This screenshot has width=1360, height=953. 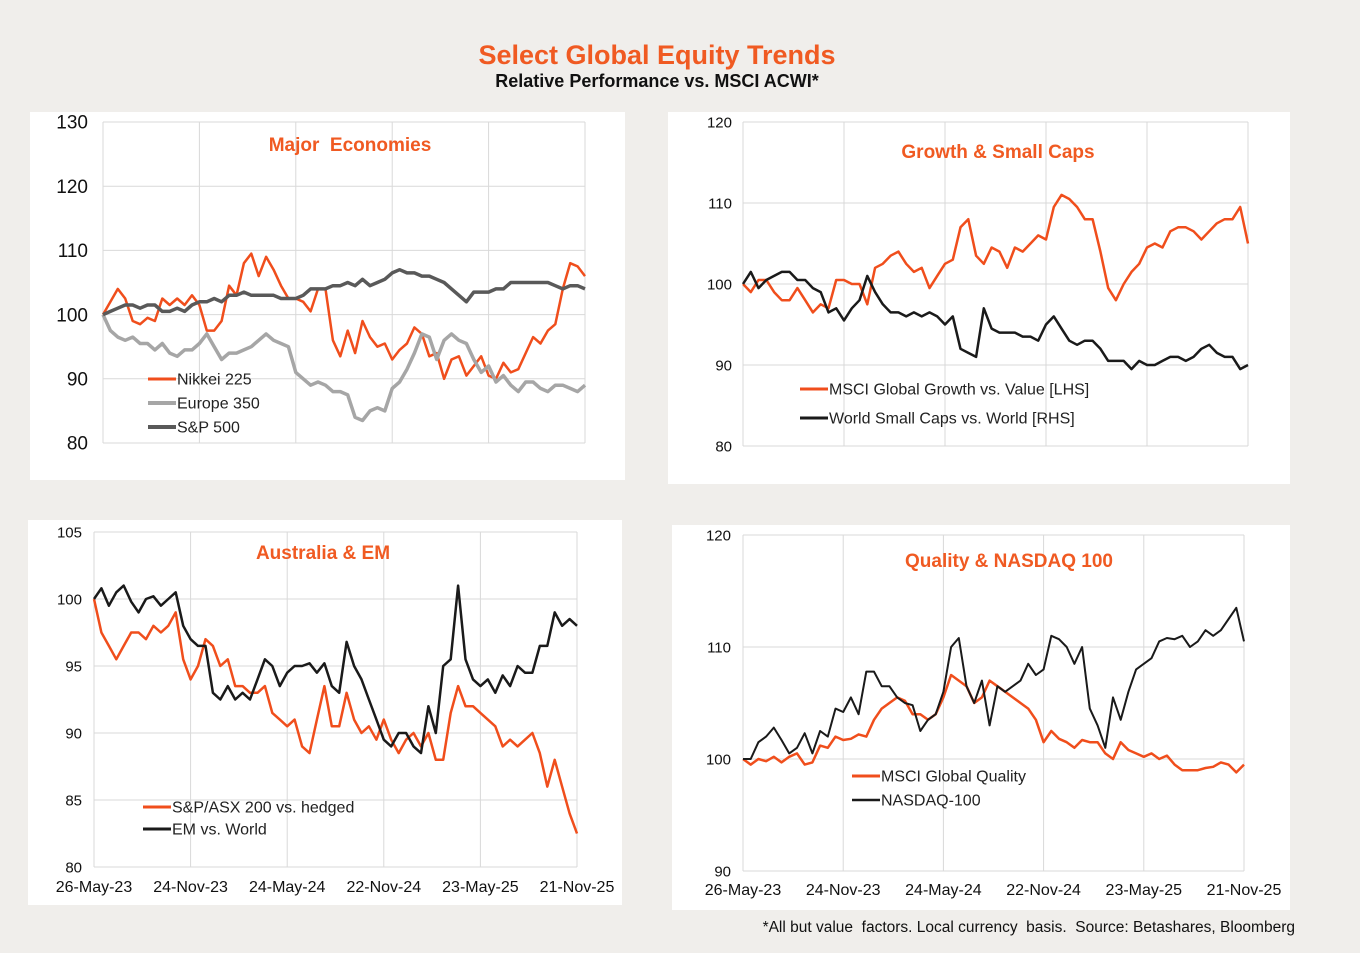 What do you see at coordinates (72, 123) in the screenshot?
I see `y-tick-label: 130` at bounding box center [72, 123].